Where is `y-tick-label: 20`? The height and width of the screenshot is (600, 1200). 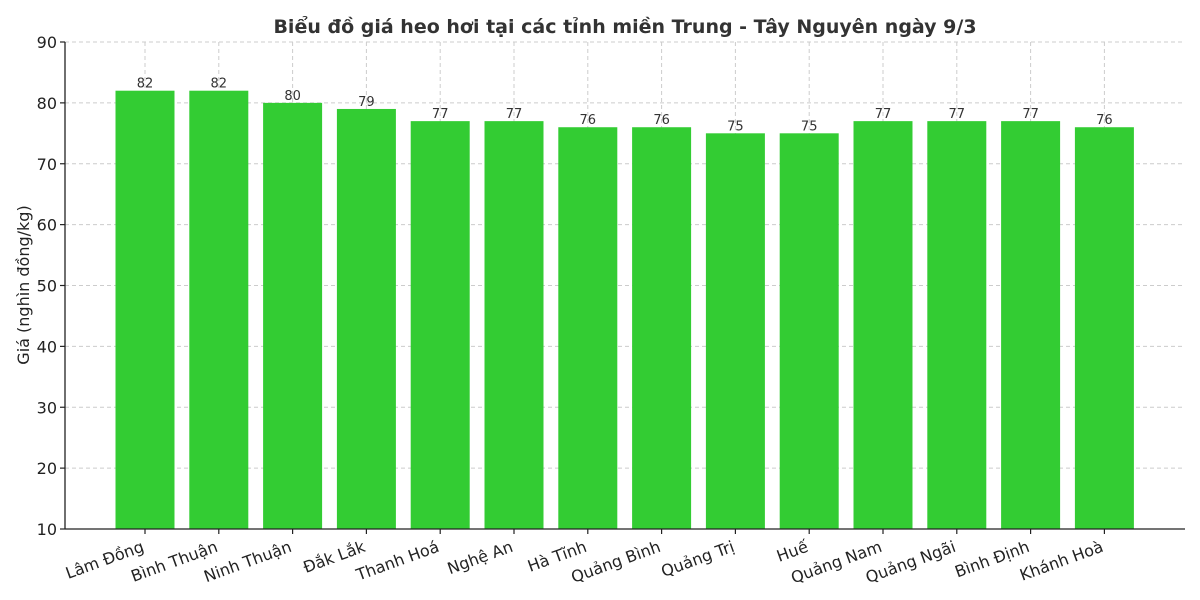 y-tick-label: 20 is located at coordinates (47, 468).